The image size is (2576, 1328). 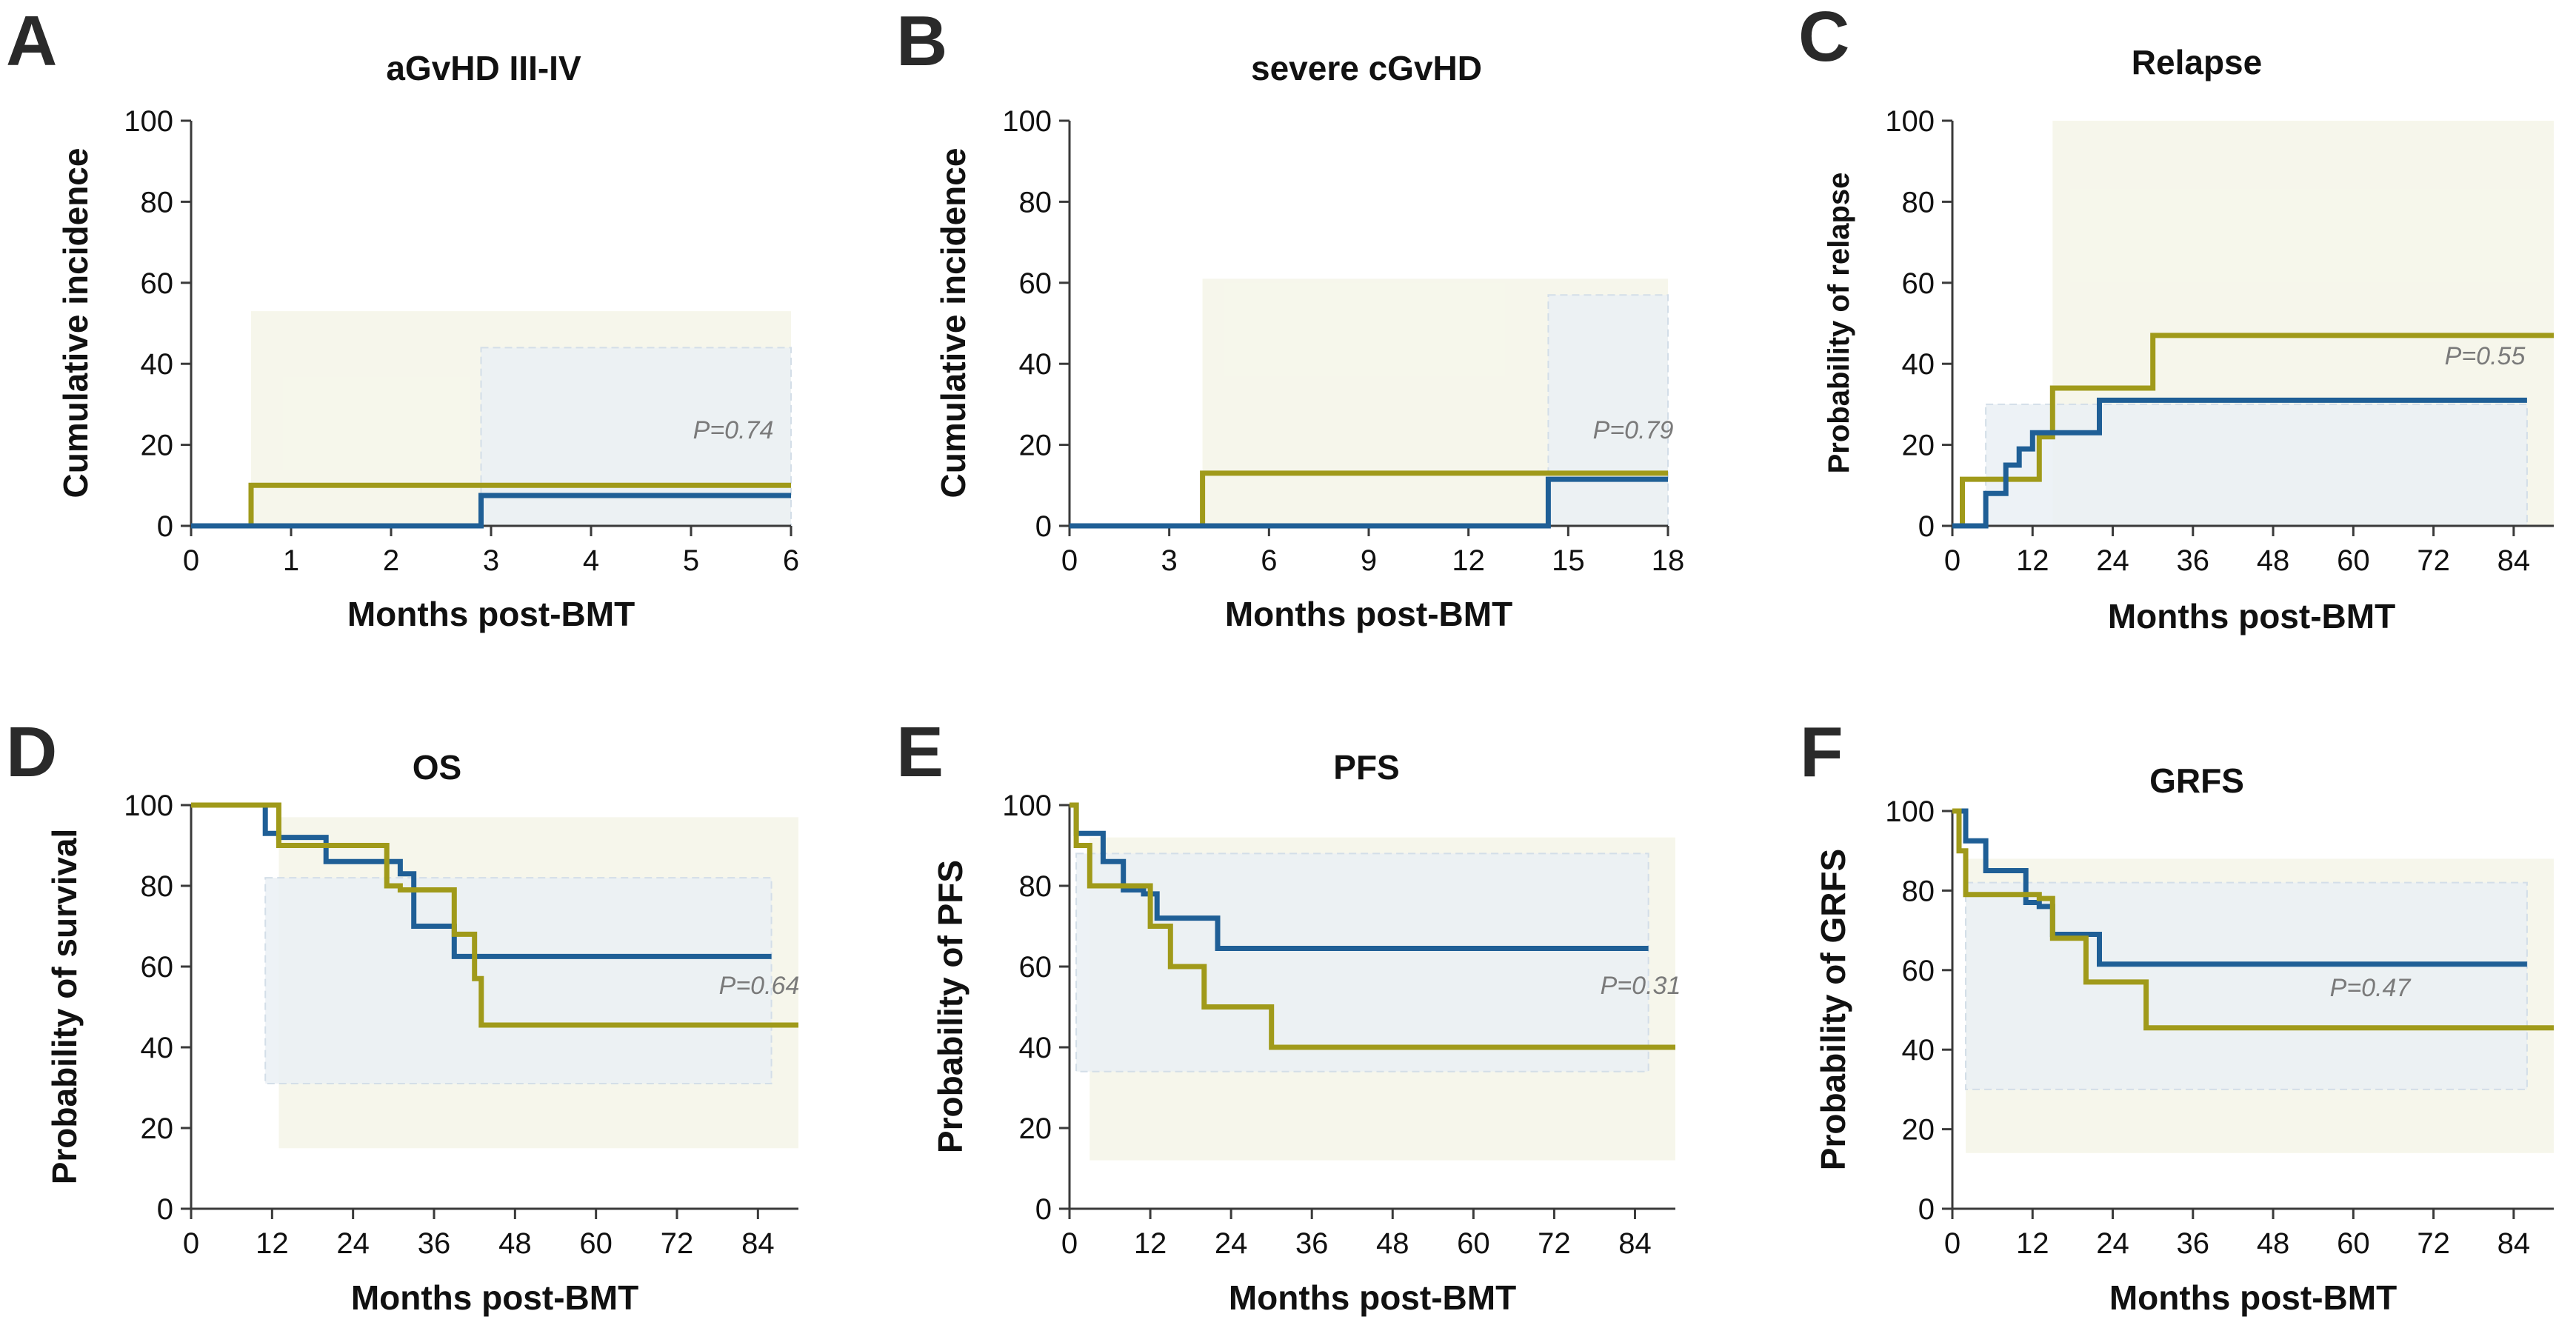 I want to click on panel-title: GRFS, so click(x=2196, y=781).